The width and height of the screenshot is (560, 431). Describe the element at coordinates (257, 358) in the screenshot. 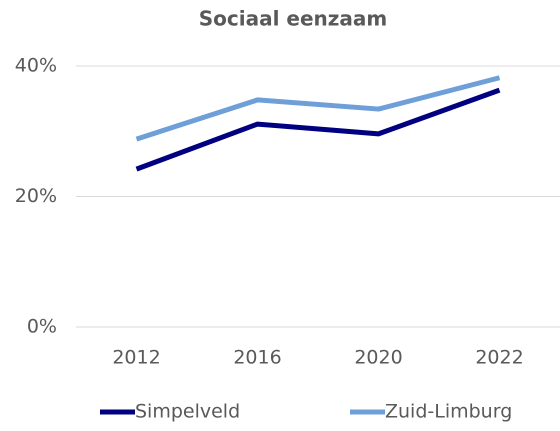

I see `x-tick-label: 2016` at that location.